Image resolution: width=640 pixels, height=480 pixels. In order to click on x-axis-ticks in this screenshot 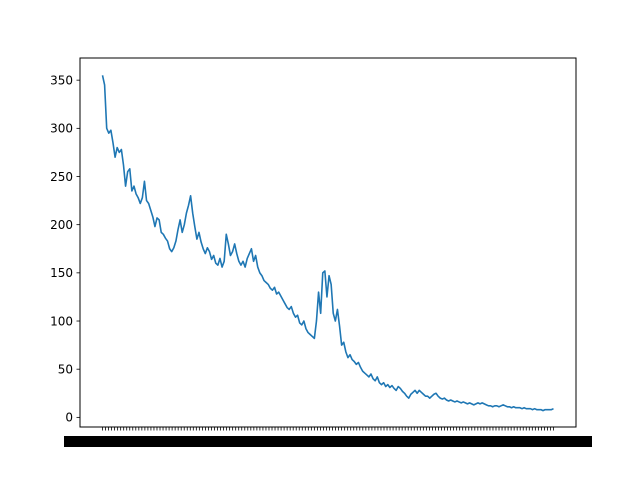, I will do `click(328, 437)`.